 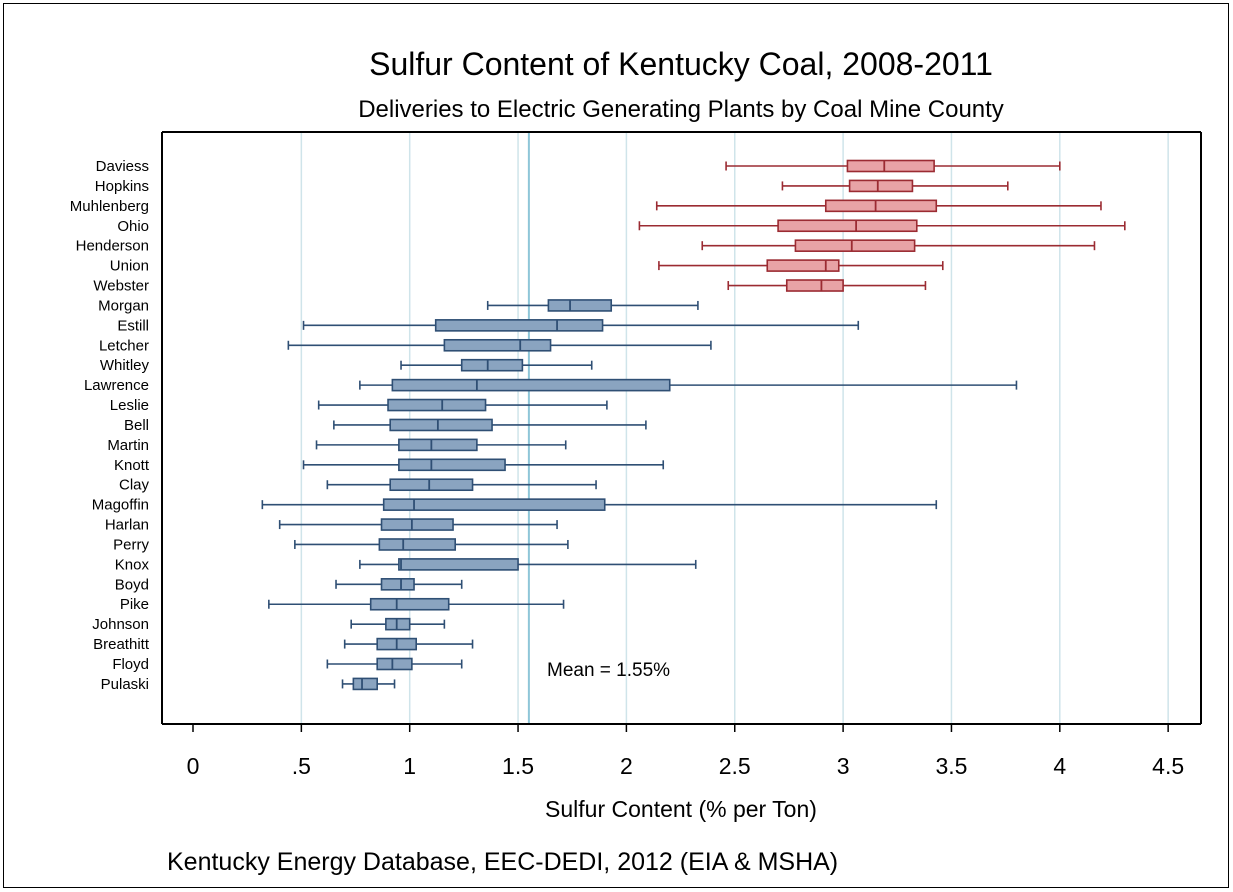 I want to click on x-tick-label: 4.5, so click(x=1168, y=766).